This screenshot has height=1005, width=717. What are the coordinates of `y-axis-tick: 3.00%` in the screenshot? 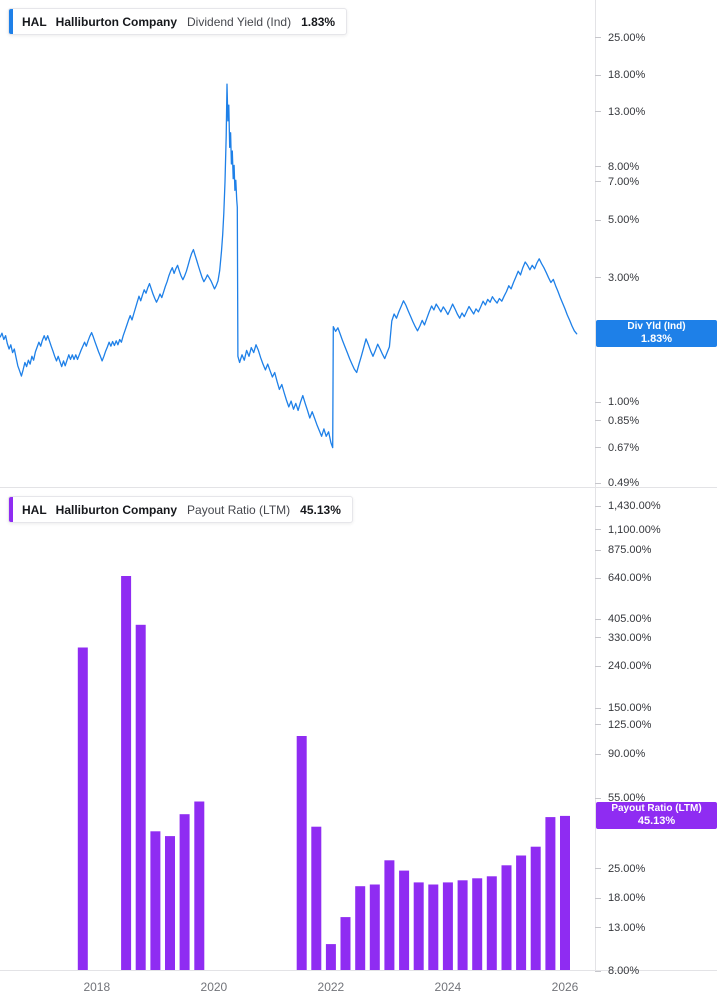 It's located at (617, 278).